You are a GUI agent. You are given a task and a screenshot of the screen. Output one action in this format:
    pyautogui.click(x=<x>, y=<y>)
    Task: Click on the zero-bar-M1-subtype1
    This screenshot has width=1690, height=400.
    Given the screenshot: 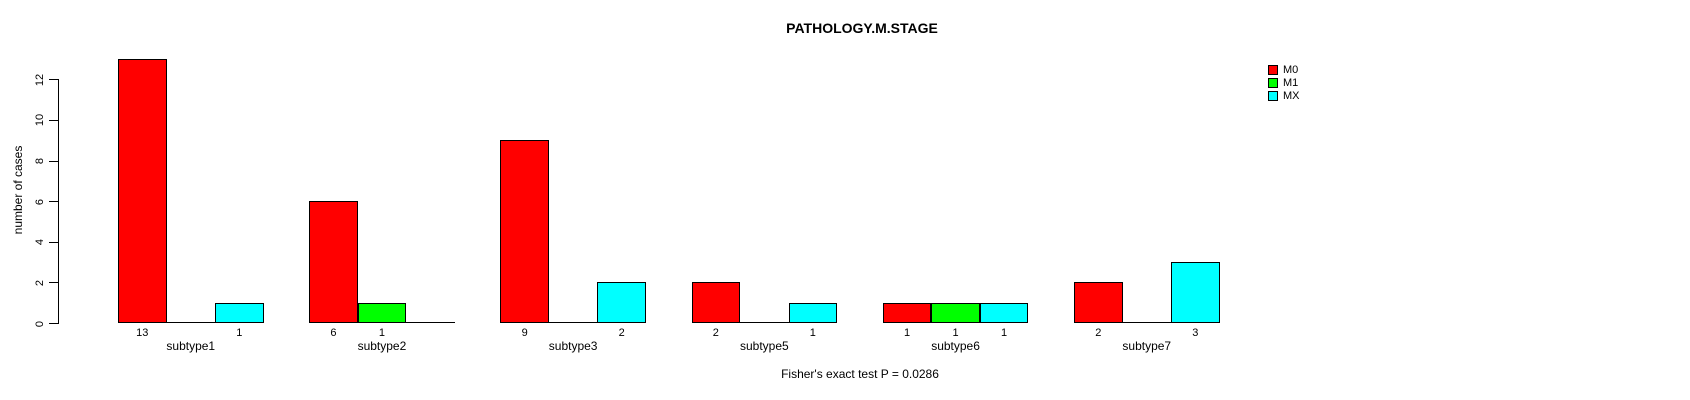 What is the action you would take?
    pyautogui.click(x=190, y=322)
    